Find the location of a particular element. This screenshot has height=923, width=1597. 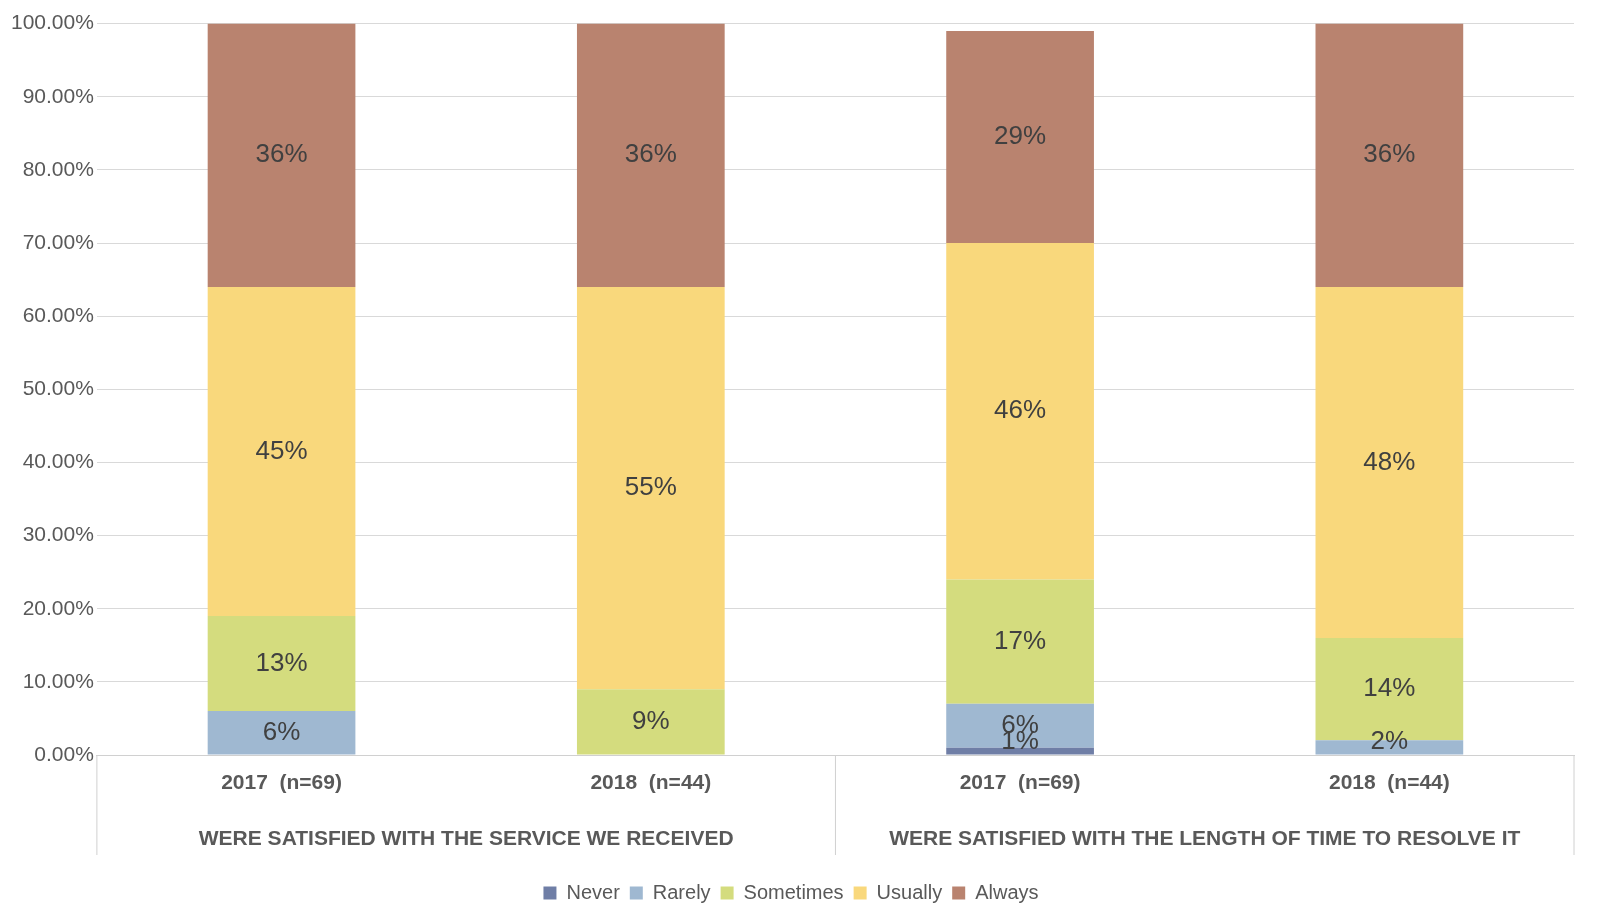

data-label: 48% is located at coordinates (1389, 460).